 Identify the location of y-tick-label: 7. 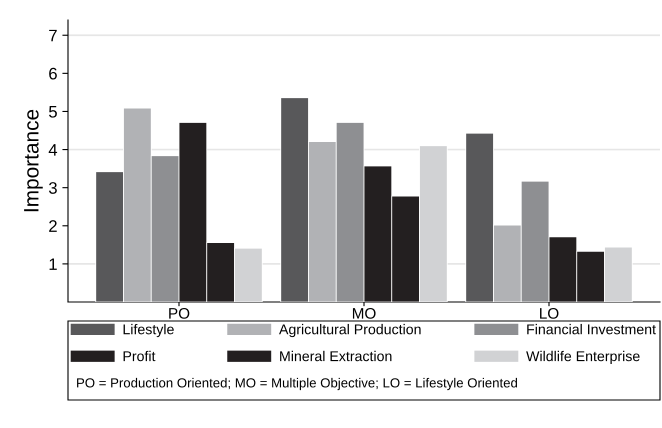
(53, 36).